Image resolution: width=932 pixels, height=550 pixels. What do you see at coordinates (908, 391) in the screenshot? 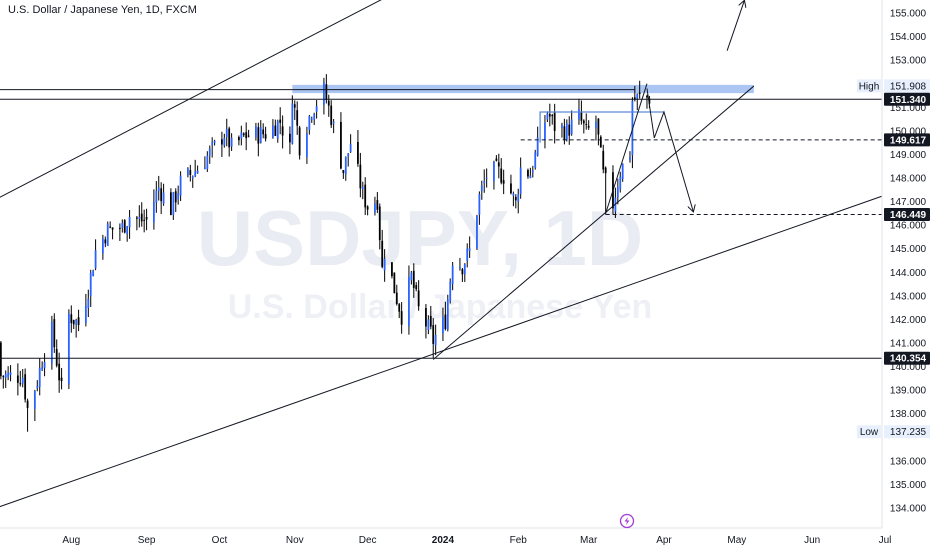
I see `price-tick-label: 139.000` at bounding box center [908, 391].